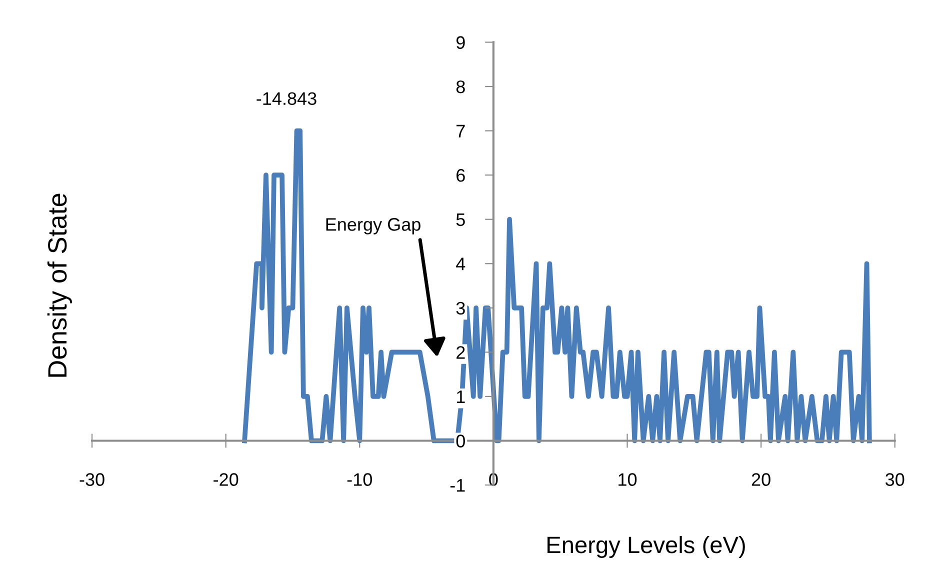 Image resolution: width=939 pixels, height=563 pixels. Describe the element at coordinates (460, 219) in the screenshot. I see `y-tick-label: 5` at that location.